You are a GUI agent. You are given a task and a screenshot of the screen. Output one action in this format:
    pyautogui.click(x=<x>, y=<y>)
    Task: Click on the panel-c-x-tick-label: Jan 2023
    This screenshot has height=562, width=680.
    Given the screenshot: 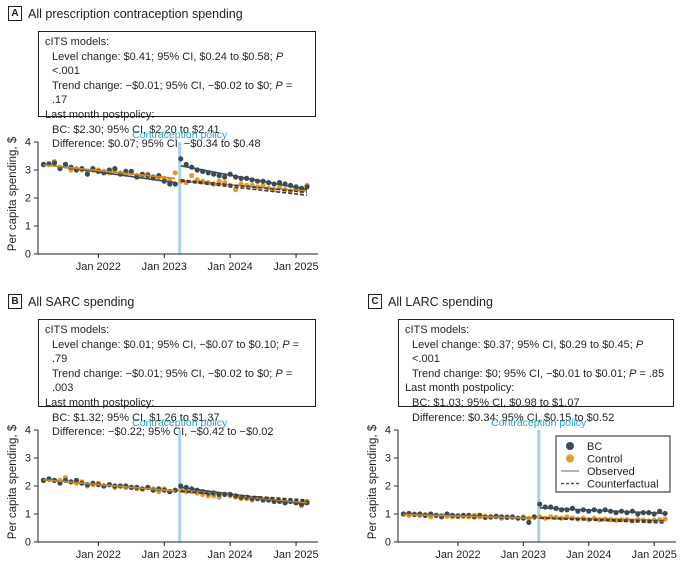 What is the action you would take?
    pyautogui.click(x=523, y=555)
    